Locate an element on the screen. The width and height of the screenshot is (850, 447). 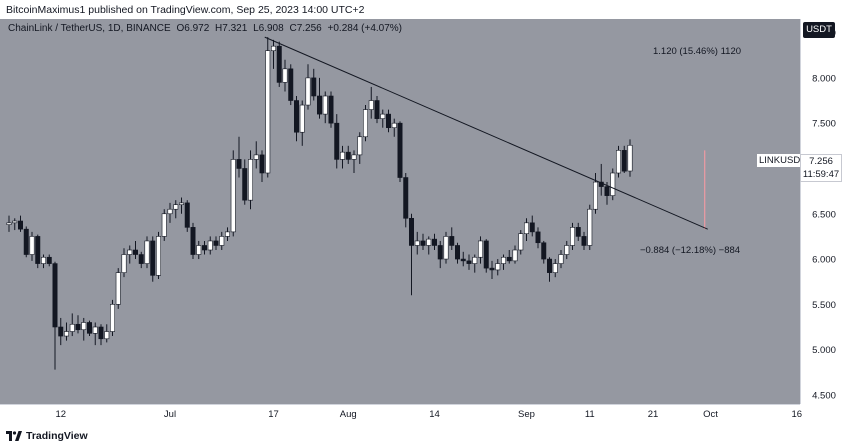
last-price-tag: 7.256 11:59:47 is located at coordinates (821, 168).